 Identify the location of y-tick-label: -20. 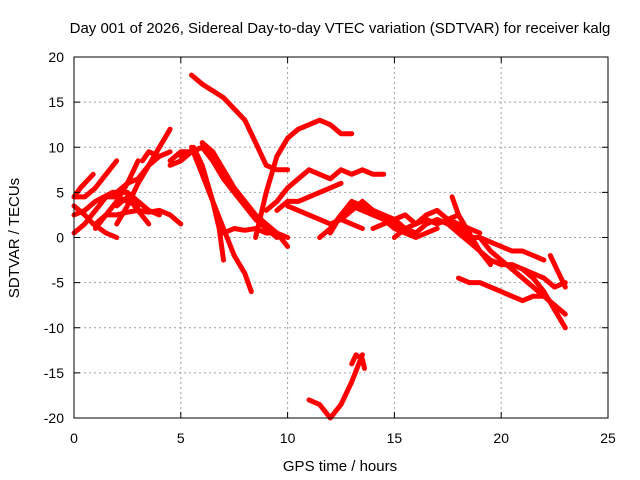
(54, 418).